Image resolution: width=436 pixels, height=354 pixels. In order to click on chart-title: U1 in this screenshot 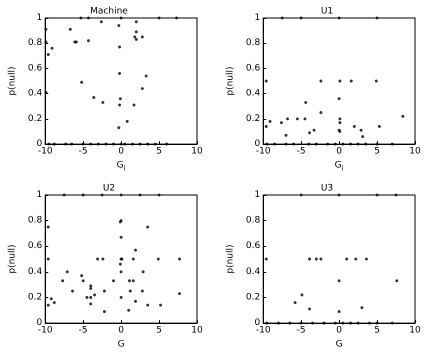, I will do `click(327, 11)`.